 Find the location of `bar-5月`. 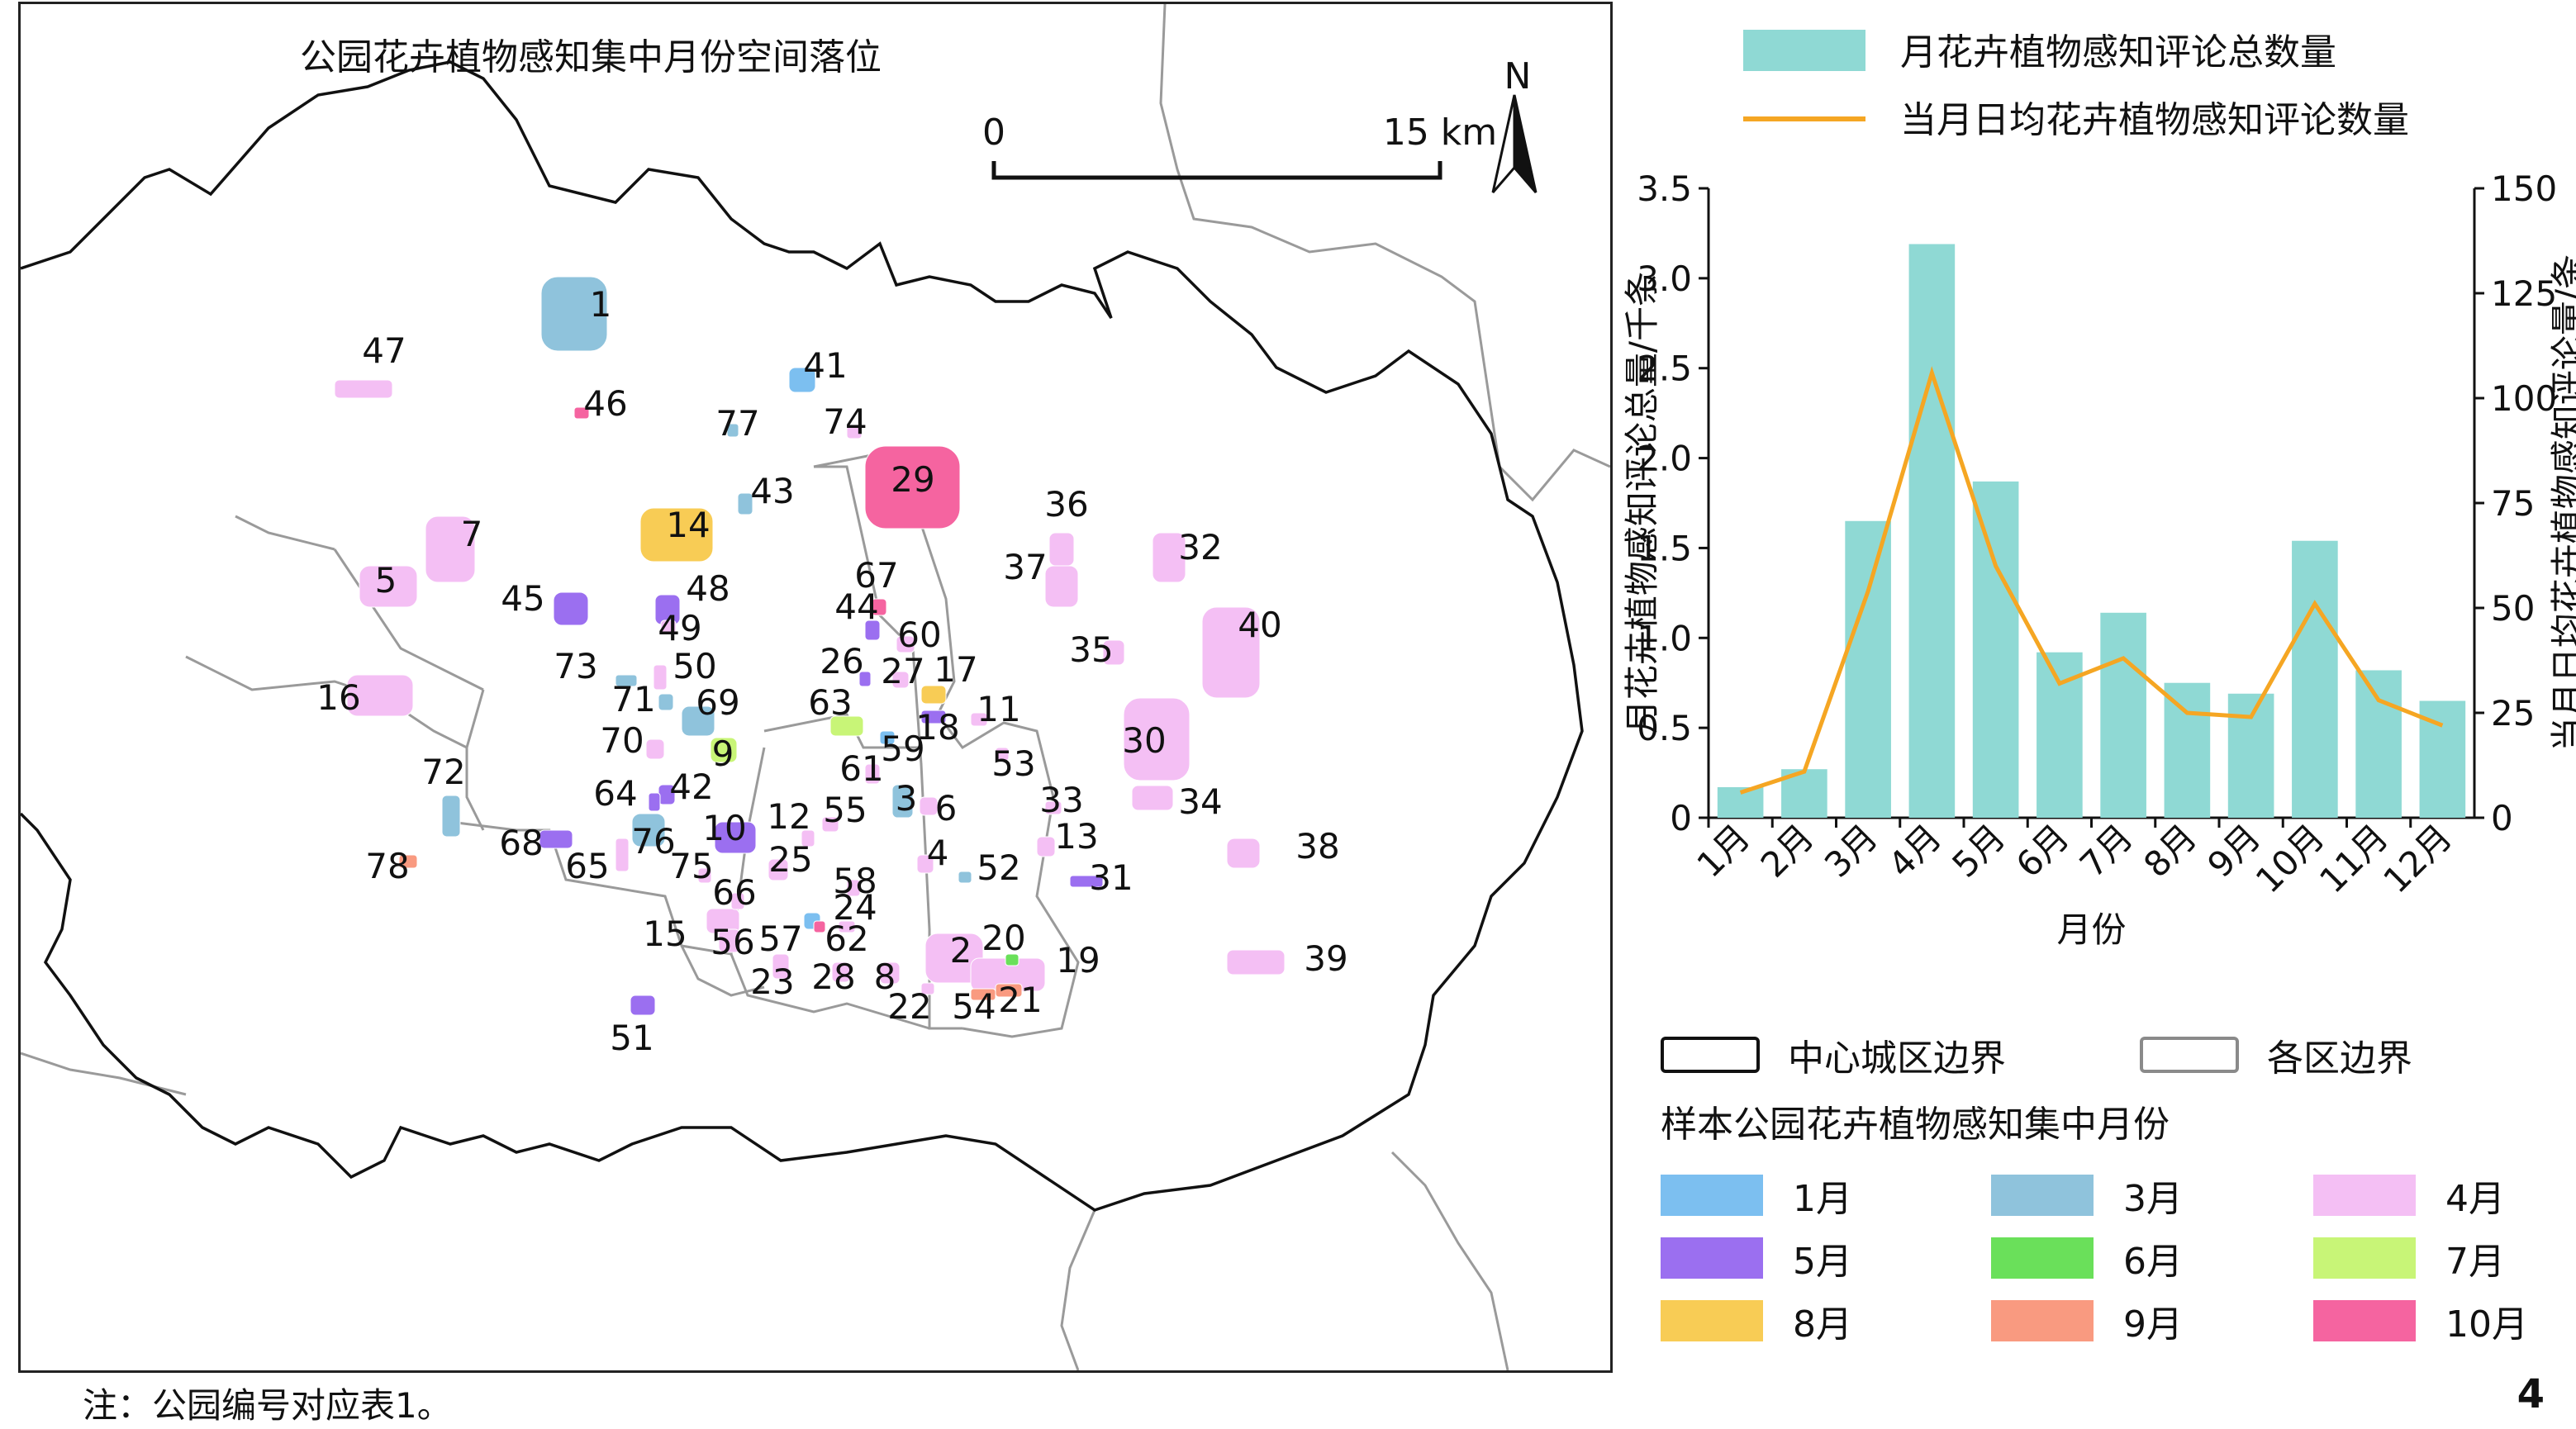

bar-5月 is located at coordinates (1995, 649).